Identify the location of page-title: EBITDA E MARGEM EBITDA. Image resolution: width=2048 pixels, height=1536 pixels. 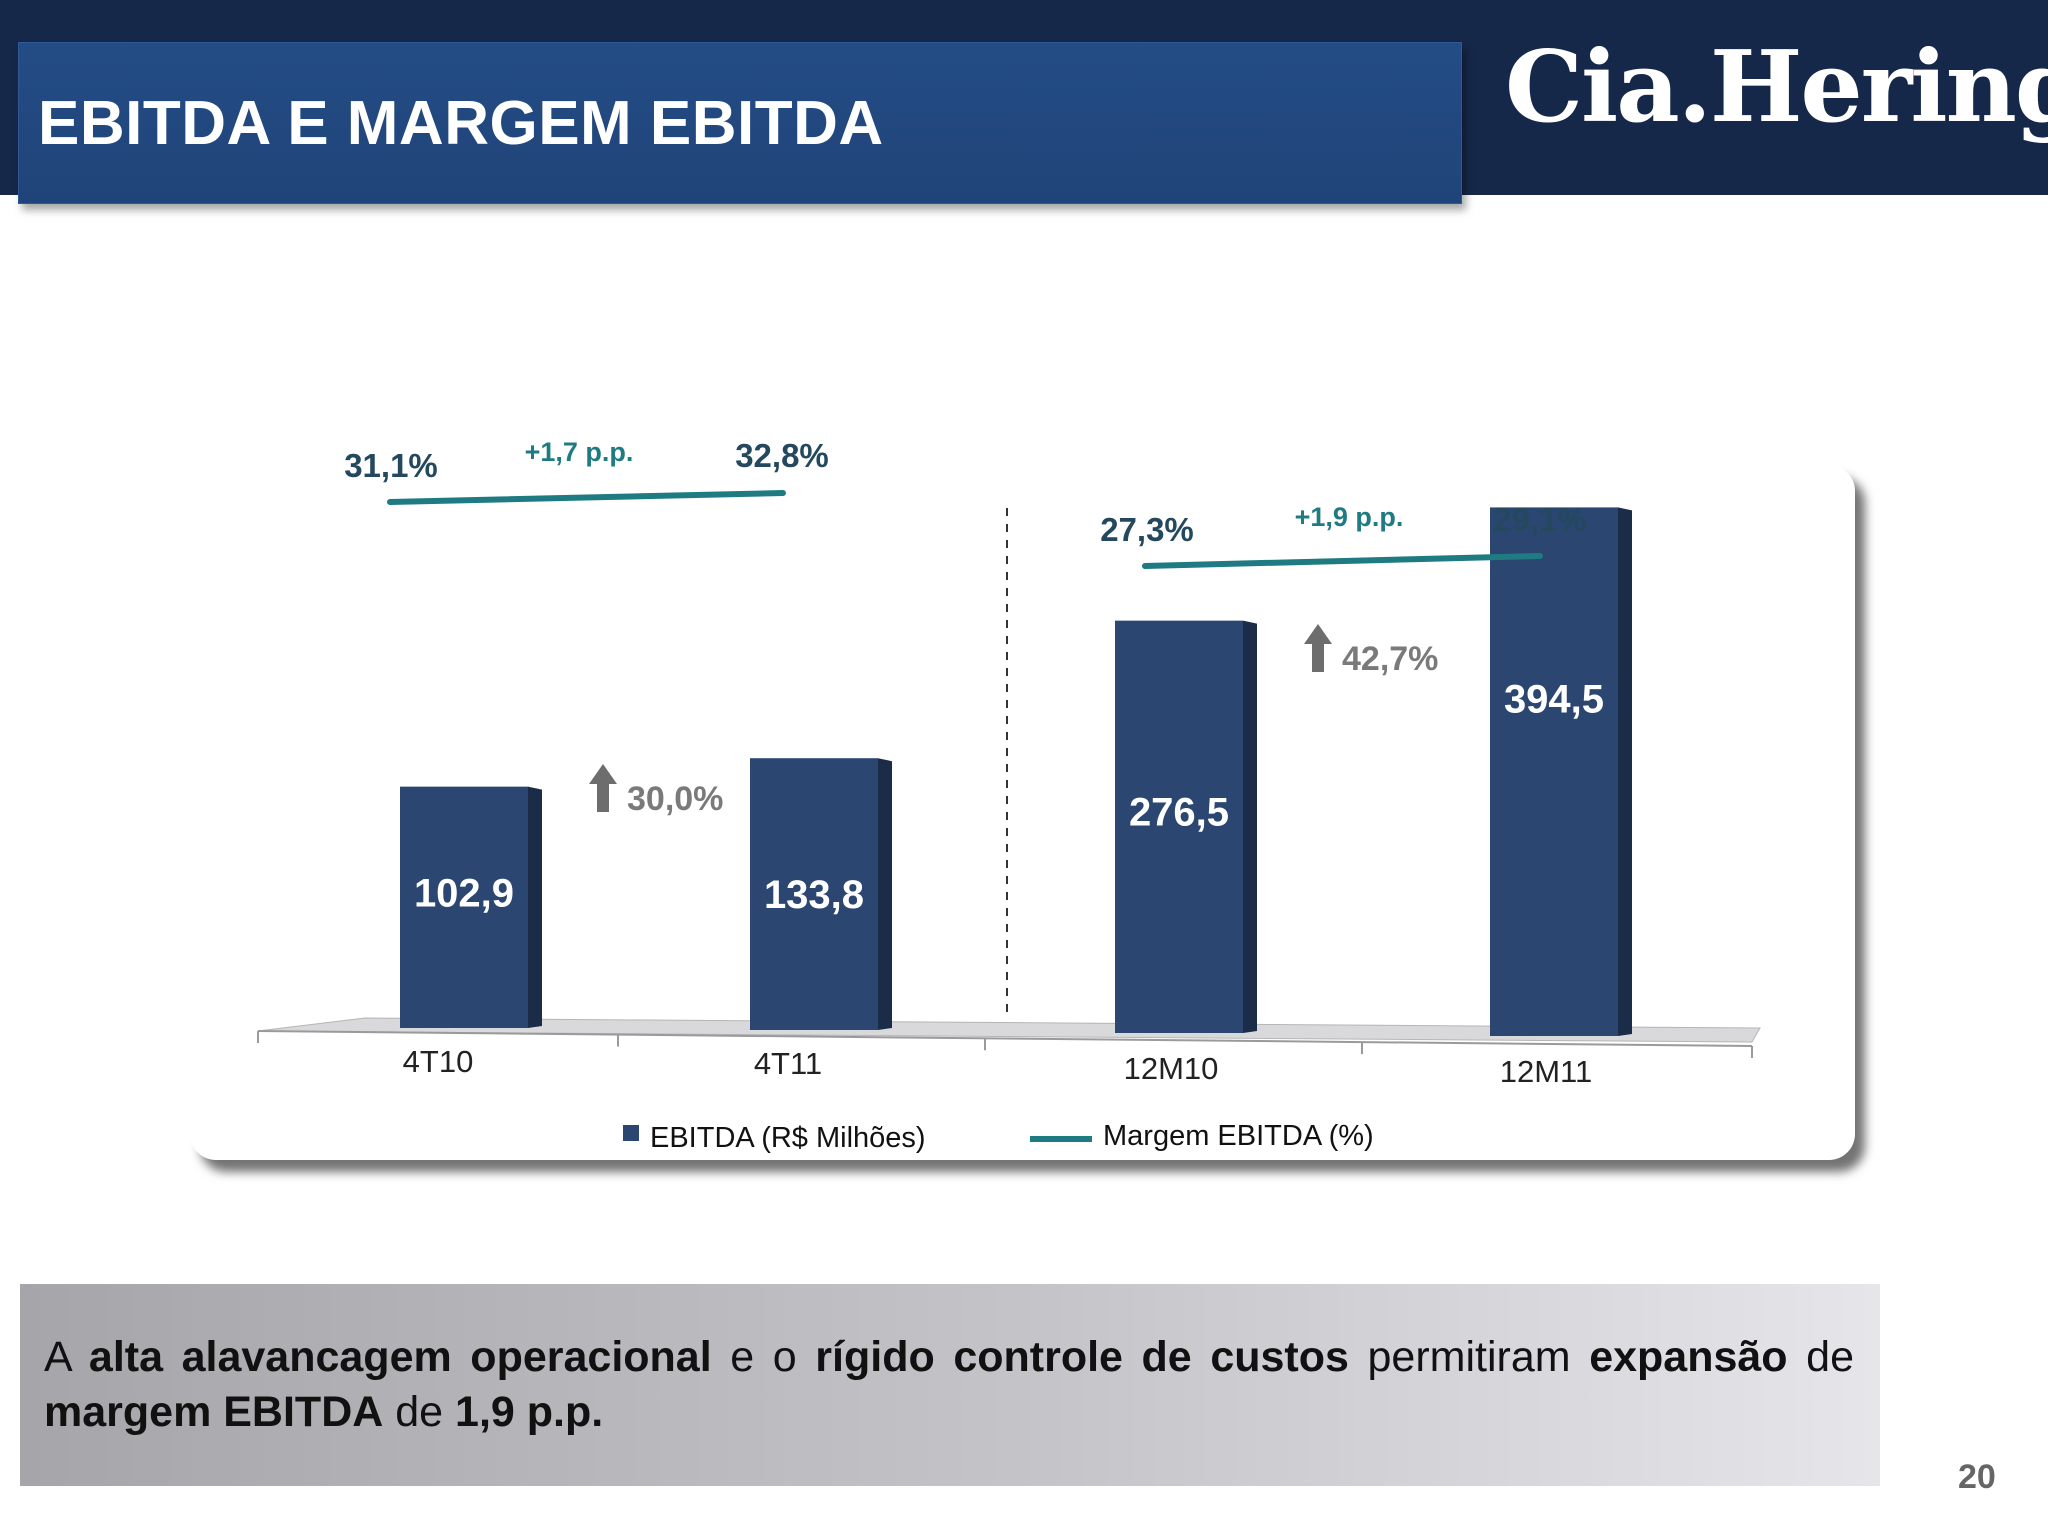
(461, 123).